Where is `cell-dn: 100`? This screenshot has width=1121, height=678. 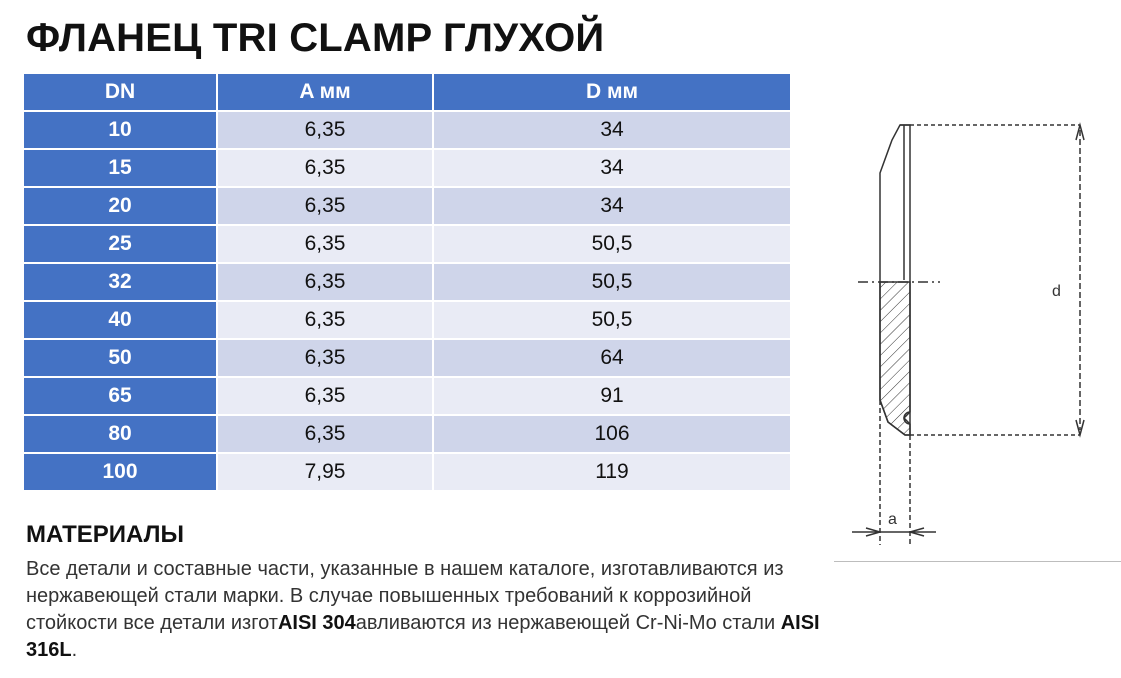
cell-dn: 100 is located at coordinates (120, 472).